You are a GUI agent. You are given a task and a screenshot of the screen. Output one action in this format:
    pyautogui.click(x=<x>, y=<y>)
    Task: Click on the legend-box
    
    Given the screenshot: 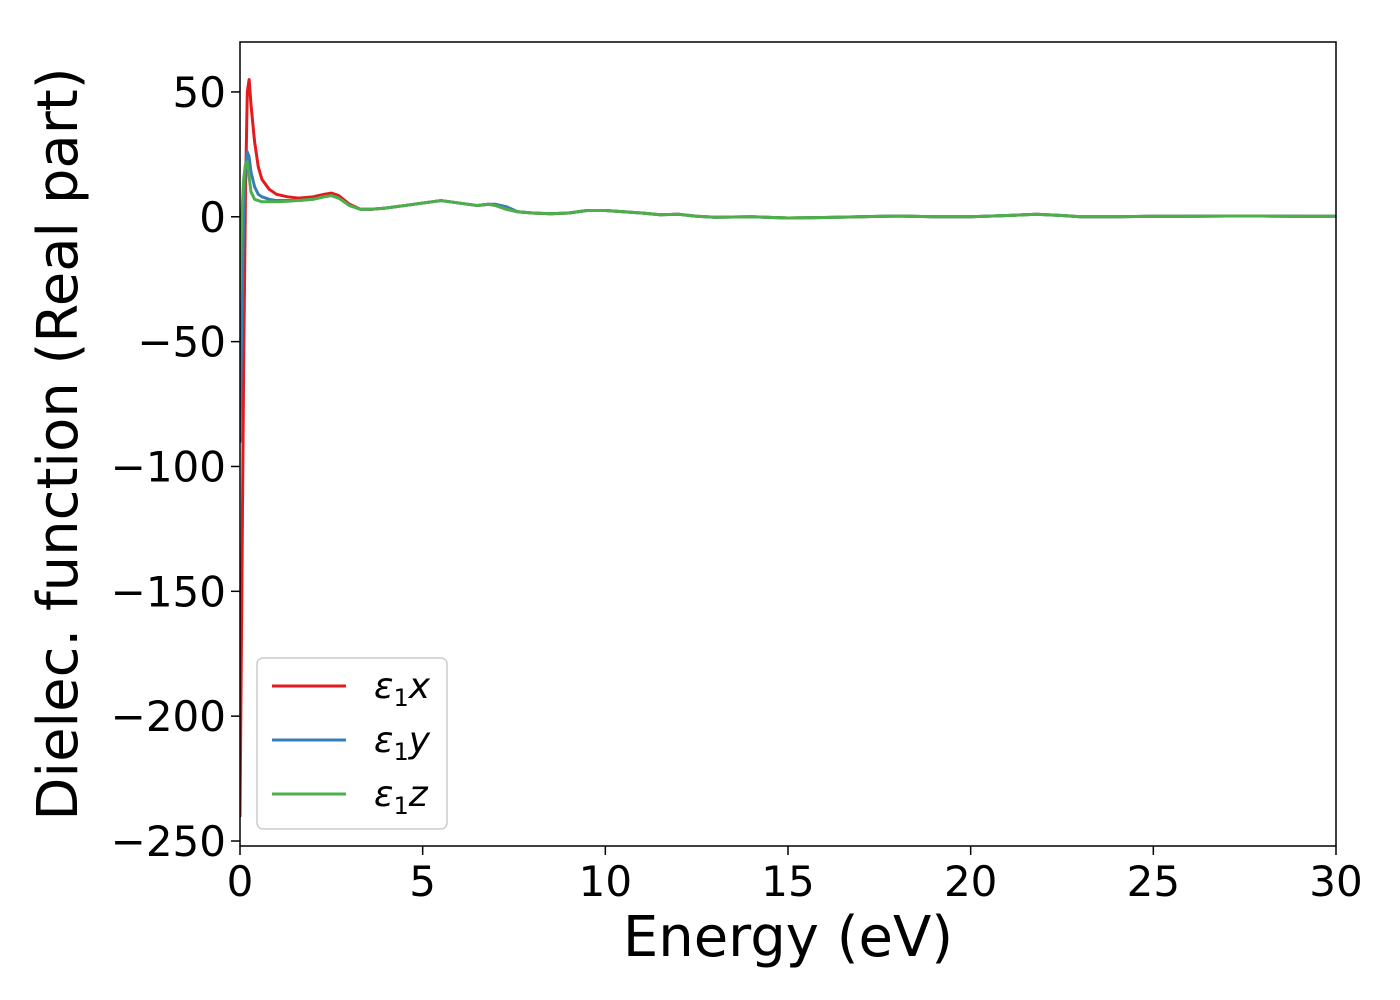 What is the action you would take?
    pyautogui.click(x=352, y=743)
    